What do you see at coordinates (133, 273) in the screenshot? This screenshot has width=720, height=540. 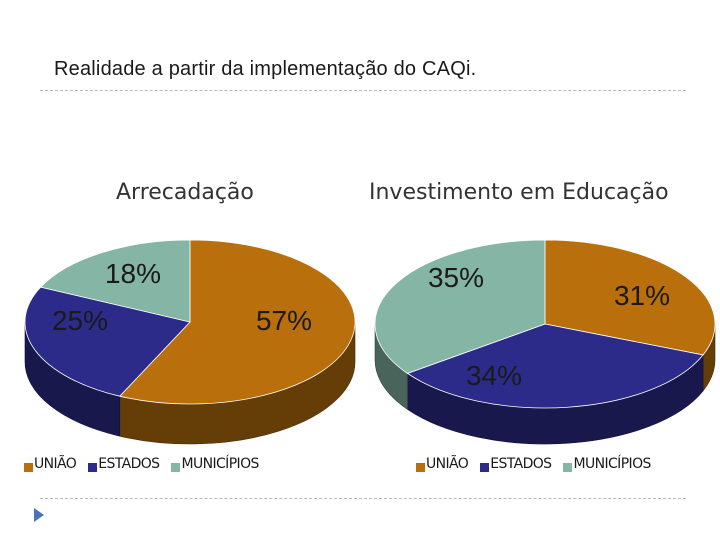 I see `data-label-municipios: 18%` at bounding box center [133, 273].